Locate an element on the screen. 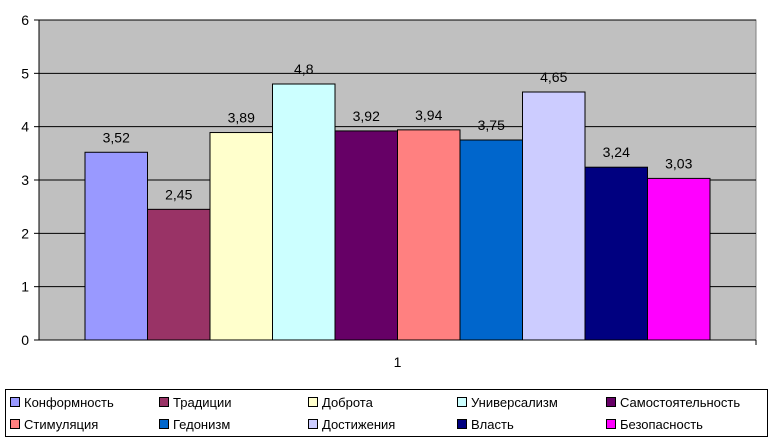 The width and height of the screenshot is (773, 442). legend-label: Гедонизм is located at coordinates (202, 424).